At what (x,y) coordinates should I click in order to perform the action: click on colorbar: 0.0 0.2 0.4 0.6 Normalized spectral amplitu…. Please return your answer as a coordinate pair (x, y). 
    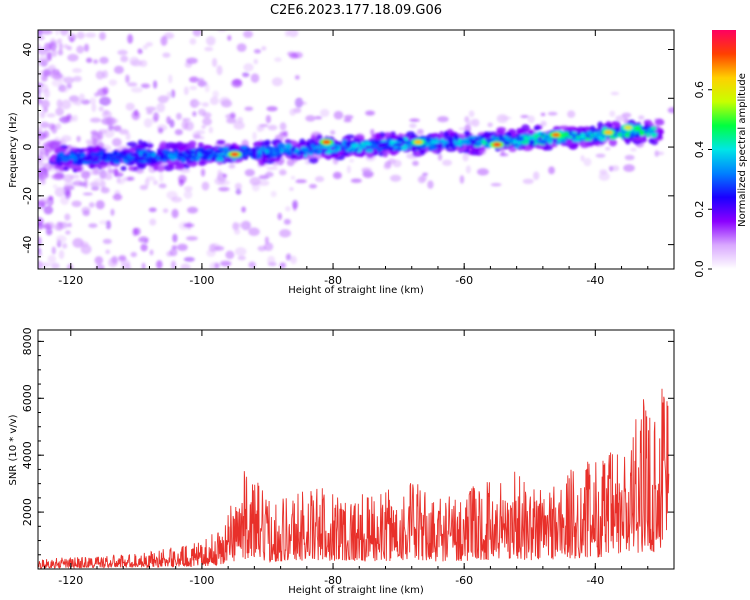
    Looking at the image, I should click on (720, 154).